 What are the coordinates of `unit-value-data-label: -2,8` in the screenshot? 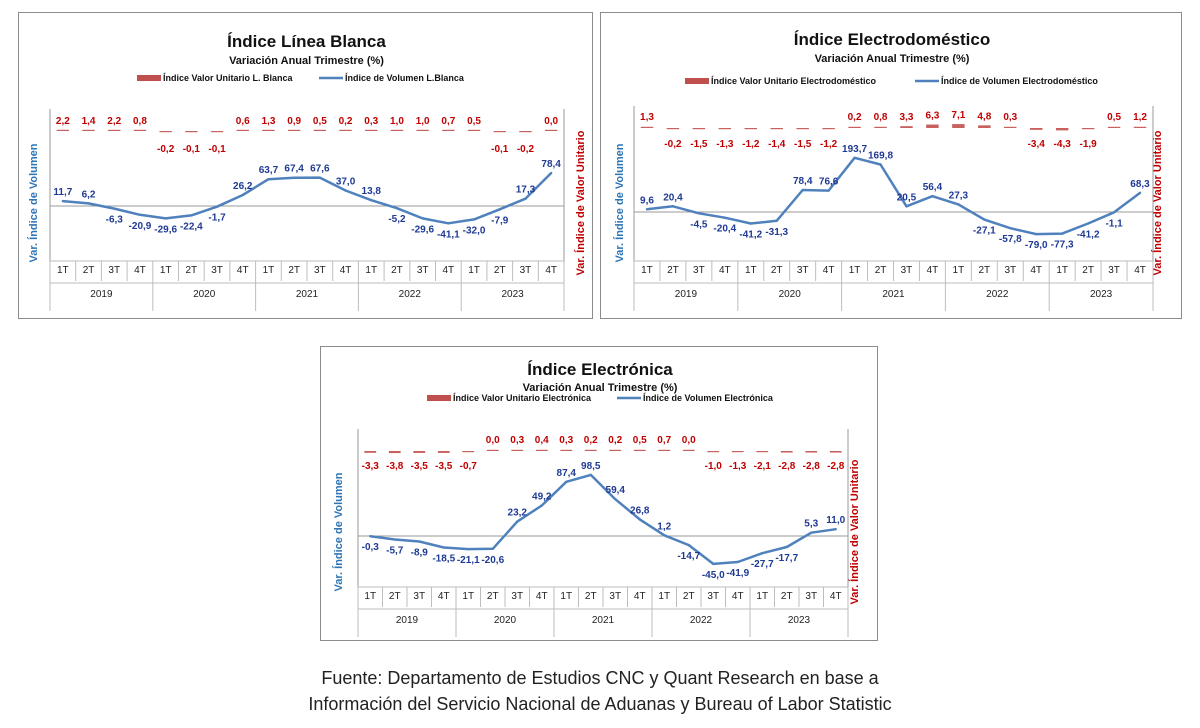 It's located at (836, 466).